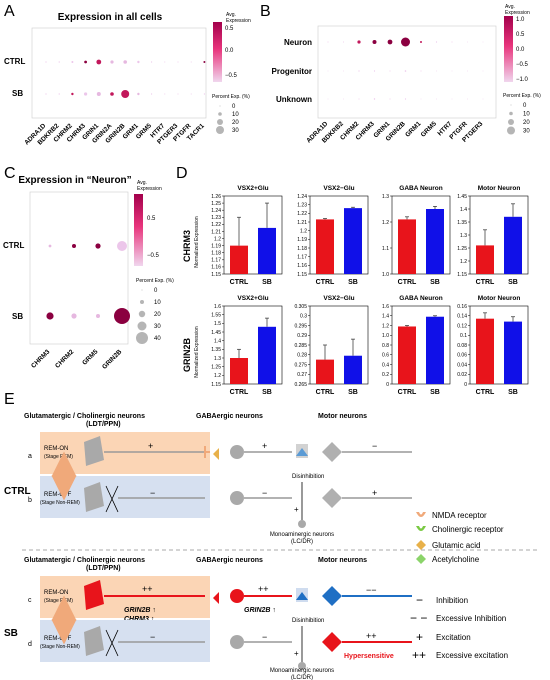  Describe the element at coordinates (94, 451) in the screenshot. I see `e-row-a-neuron` at that location.